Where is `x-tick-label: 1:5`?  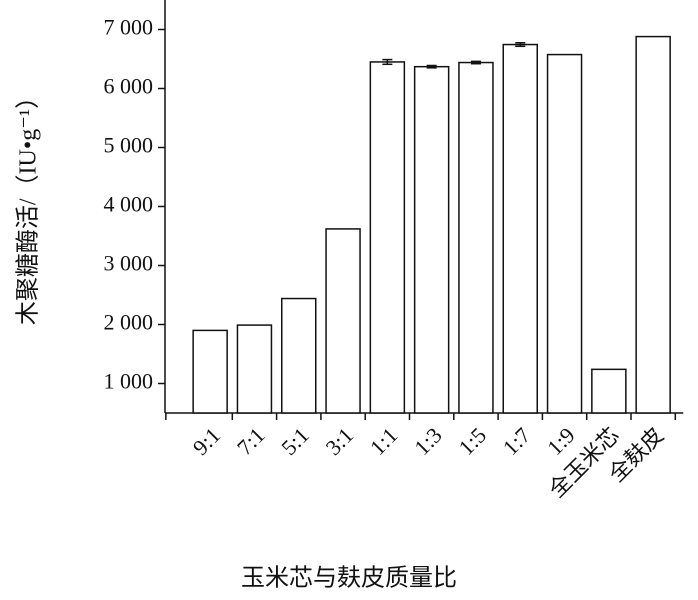 x-tick-label: 1:5 is located at coordinates (472, 441).